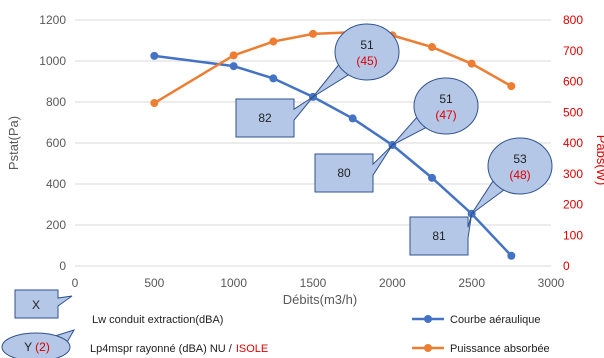  What do you see at coordinates (445, 115) in the screenshot?
I see `callout-ellipse-sublabel: (47)` at bounding box center [445, 115].